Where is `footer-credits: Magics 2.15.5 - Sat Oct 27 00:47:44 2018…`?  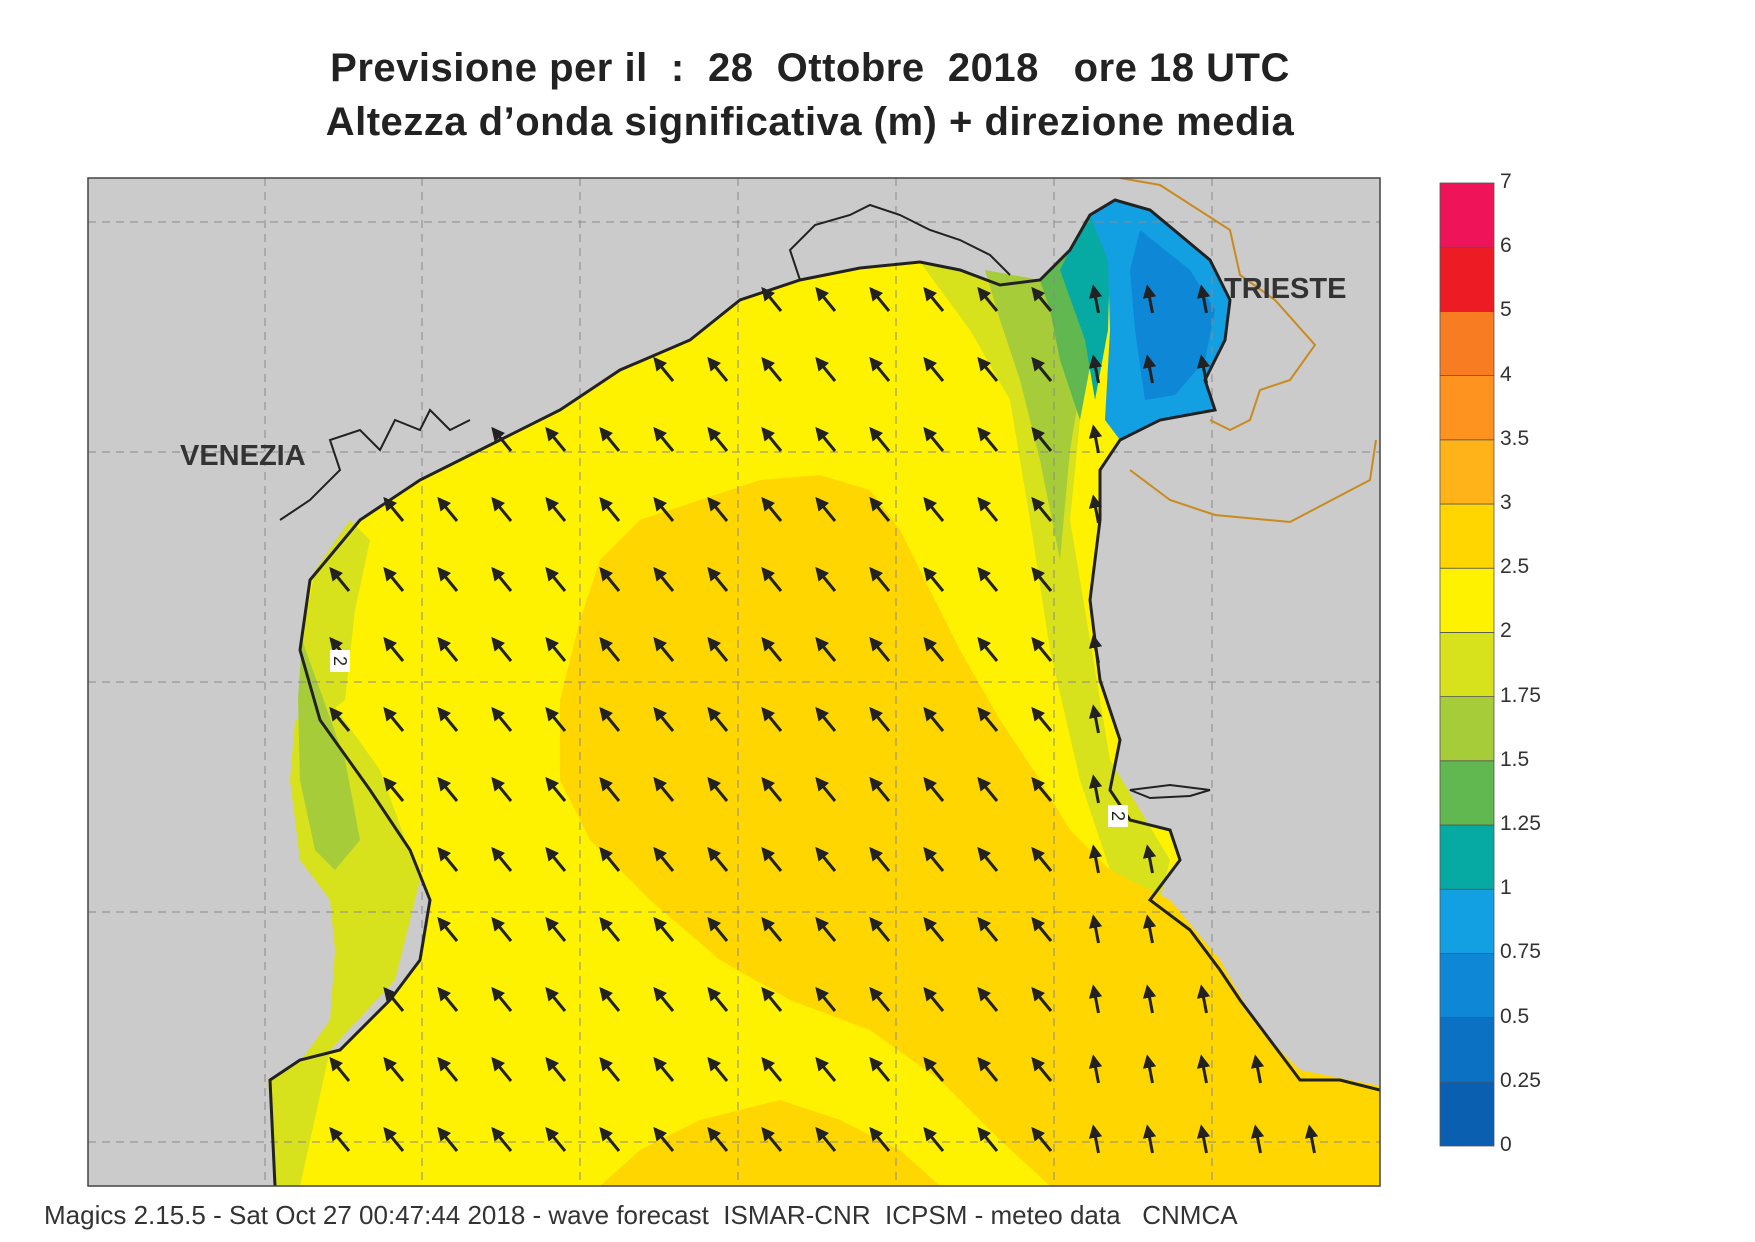
footer-credits: Magics 2.15.5 - Sat Oct 27 00:47:44 2018… is located at coordinates (641, 1215).